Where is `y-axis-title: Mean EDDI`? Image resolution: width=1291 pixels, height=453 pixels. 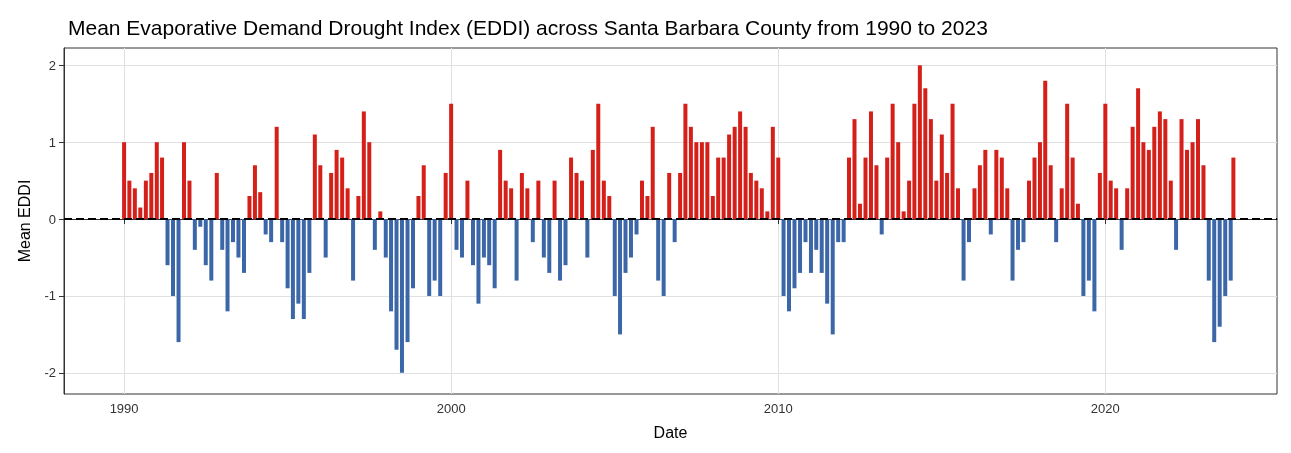
y-axis-title: Mean EDDI is located at coordinates (24, 221).